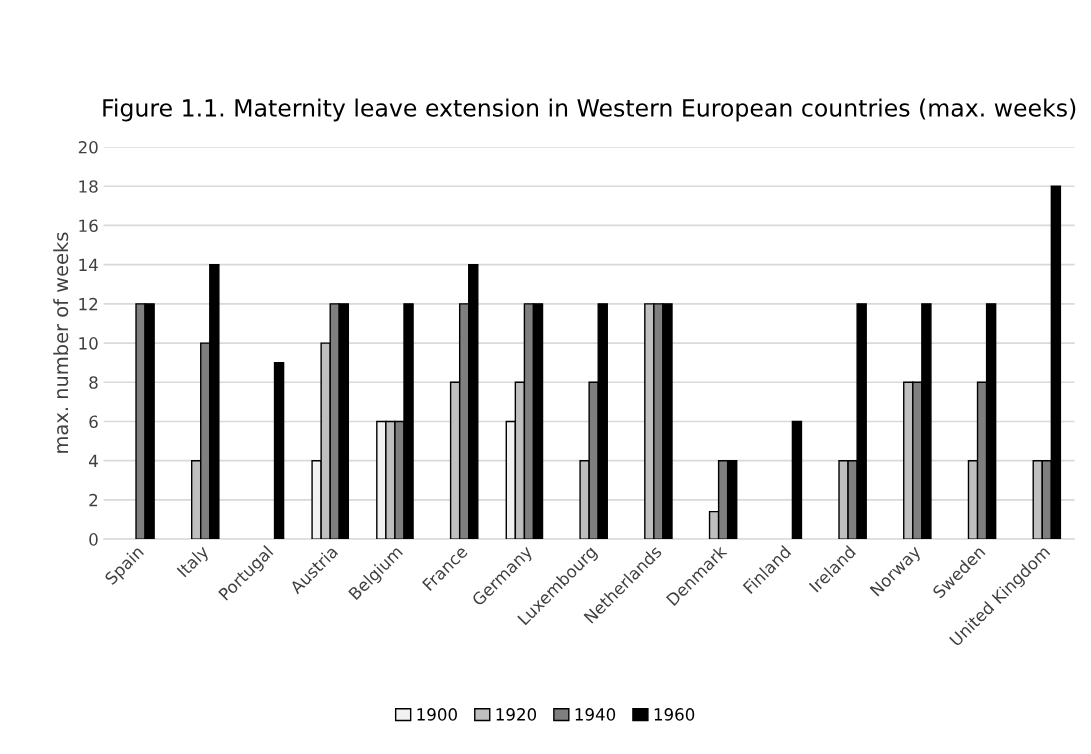 This screenshot has width=1091, height=754. I want to click on y-tick-label: 4, so click(93, 461).